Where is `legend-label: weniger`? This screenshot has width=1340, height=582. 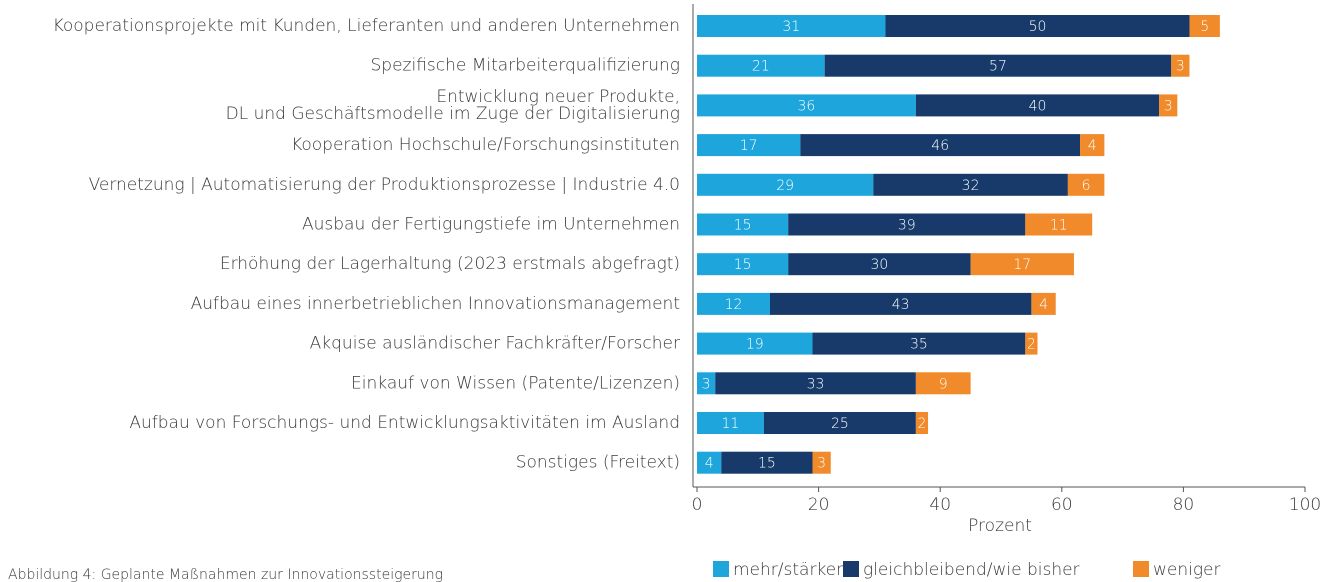
legend-label: weniger is located at coordinates (1187, 570).